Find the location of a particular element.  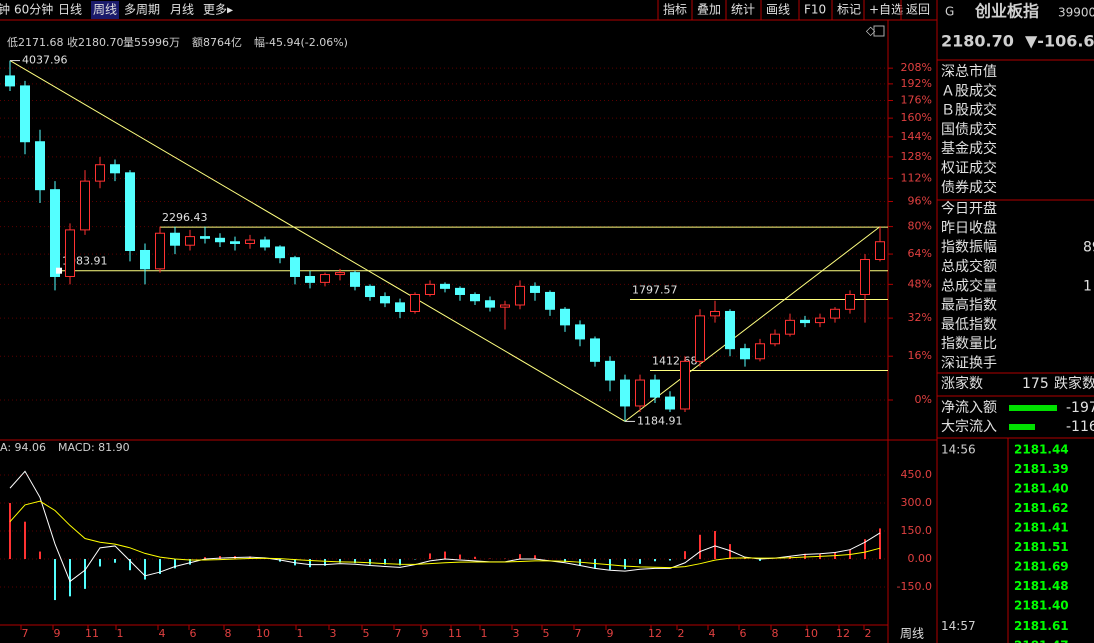

macd-dea: A: 94.06 is located at coordinates (23, 447).